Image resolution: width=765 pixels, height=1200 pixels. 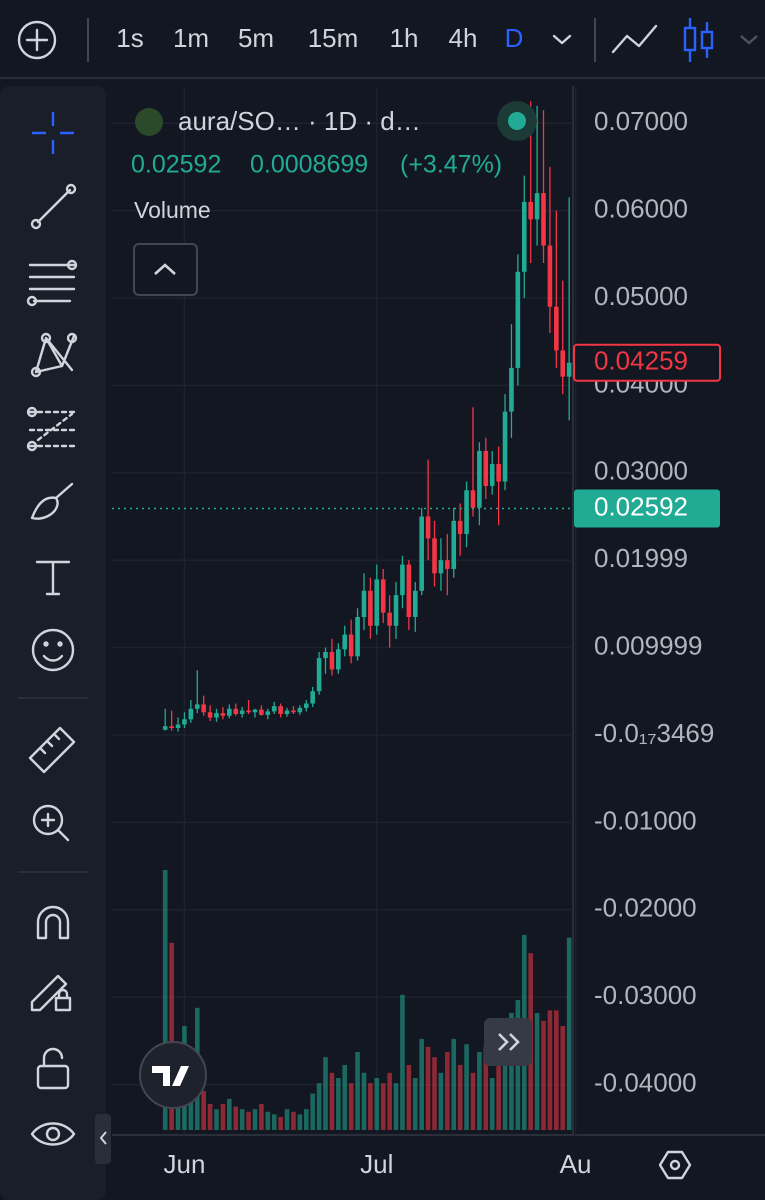 I want to click on collapse-legend, so click(x=165, y=269).